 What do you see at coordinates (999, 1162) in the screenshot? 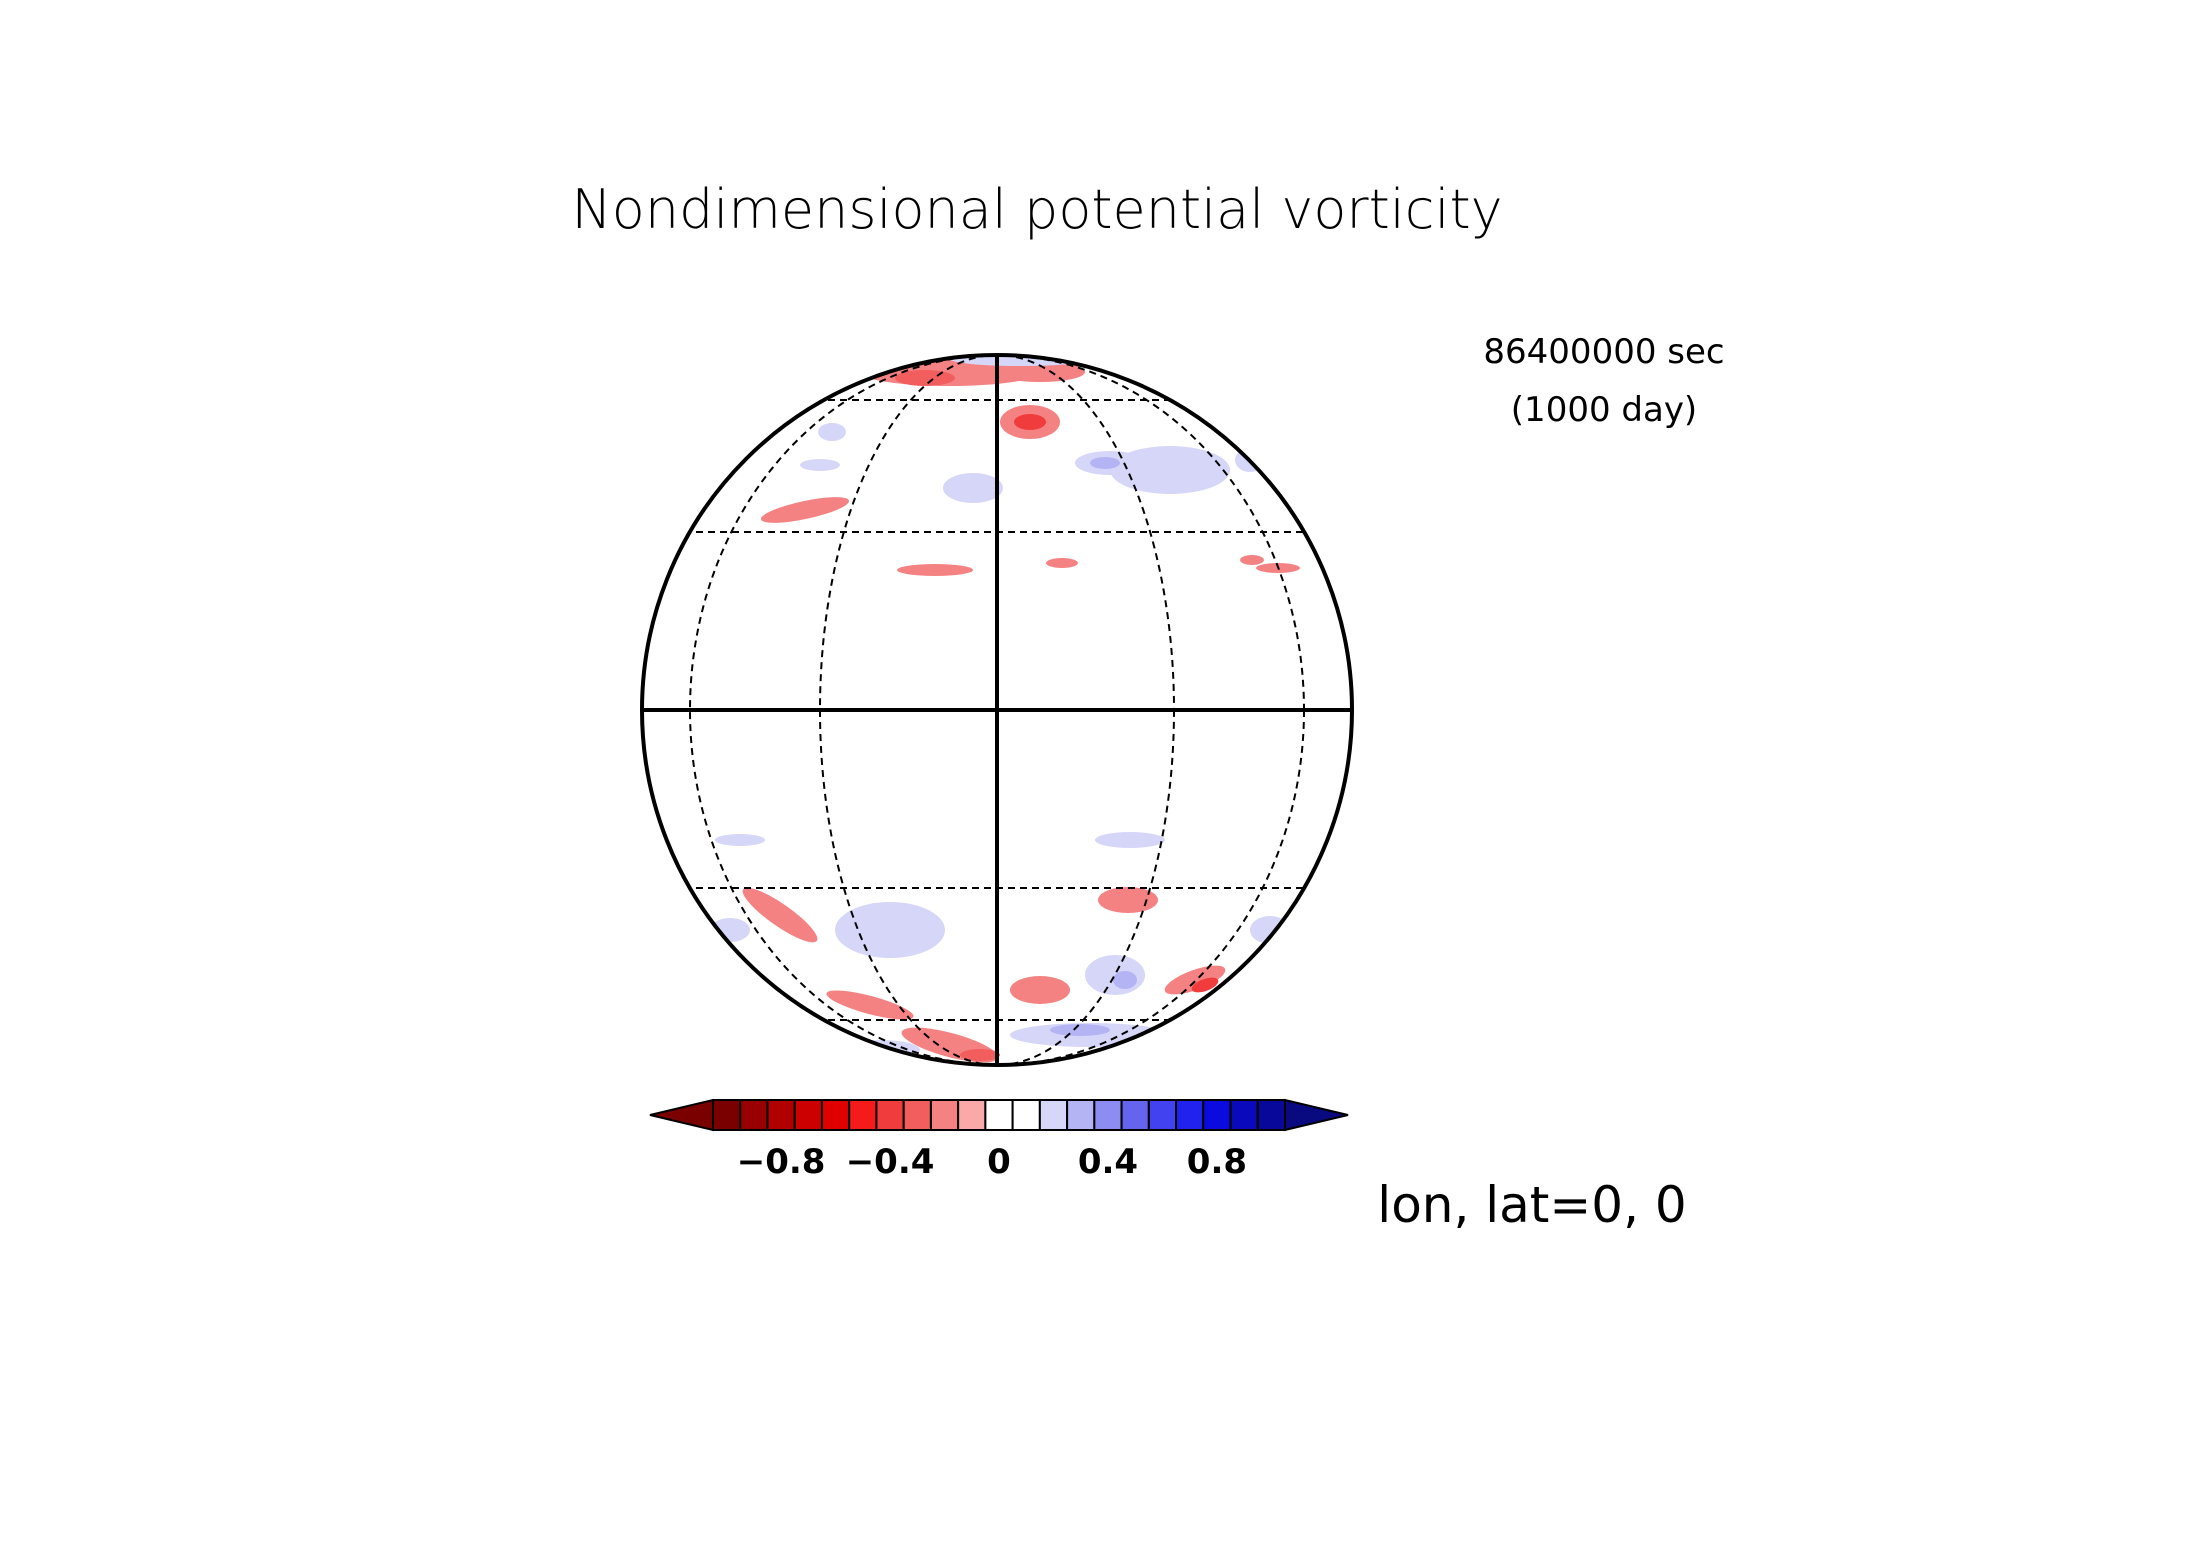
I see `colorbar-tick-label: 0` at bounding box center [999, 1162].